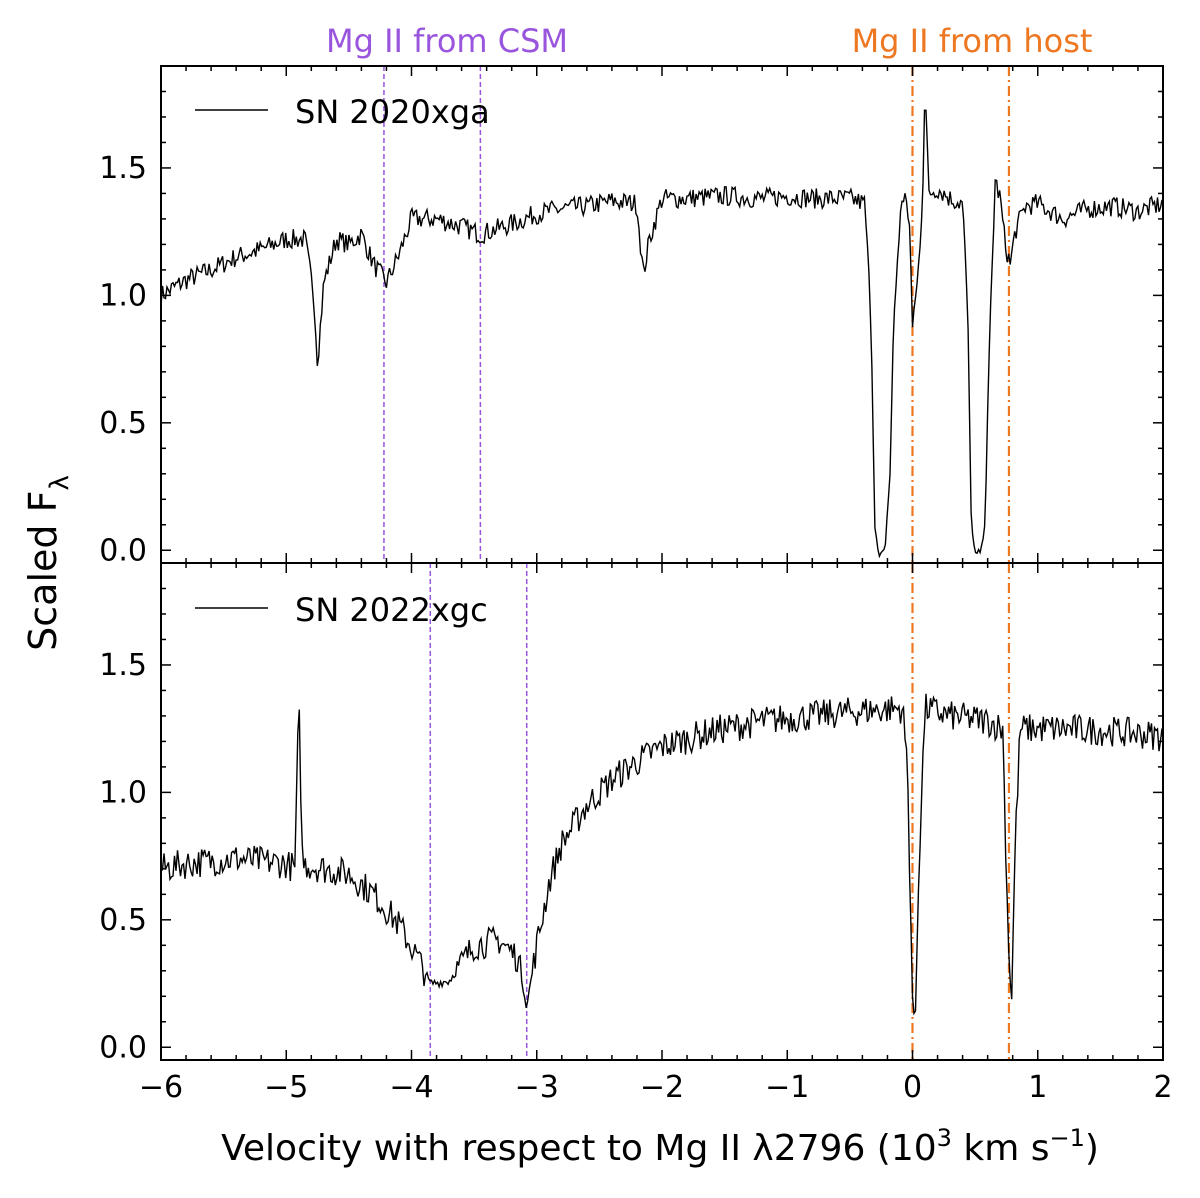  Describe the element at coordinates (391, 610) in the screenshot. I see `legend-label-sn-2022xgc: SN 2022xgc` at that location.